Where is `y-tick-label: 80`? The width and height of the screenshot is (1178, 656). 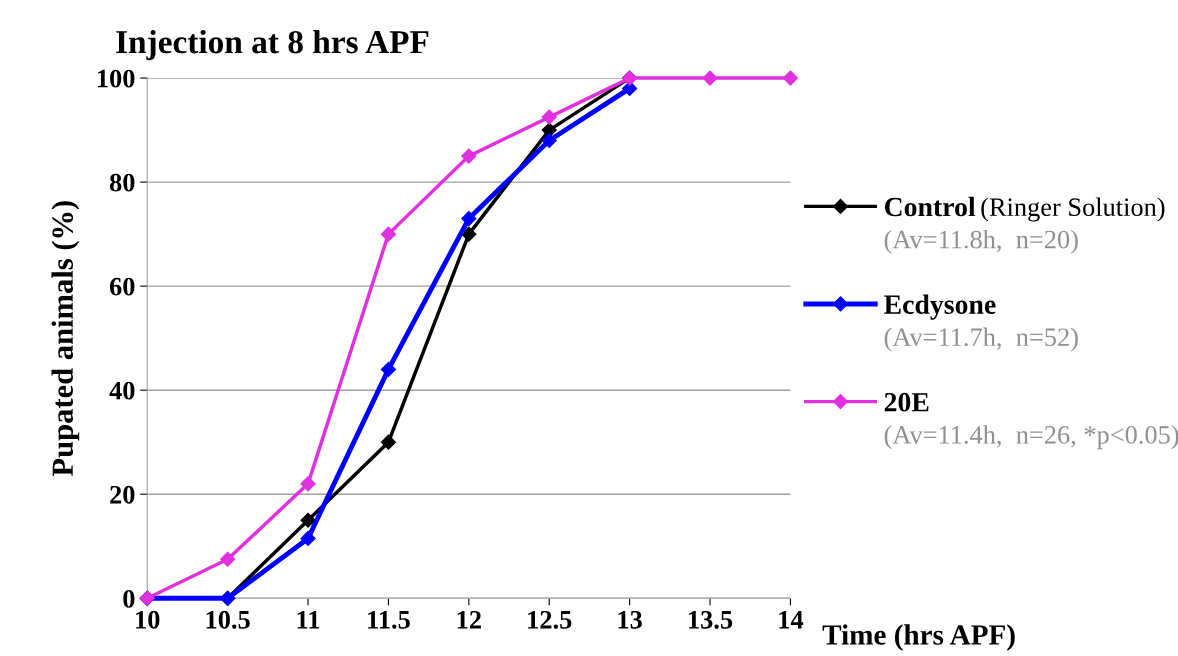
y-tick-label: 80 is located at coordinates (122, 182).